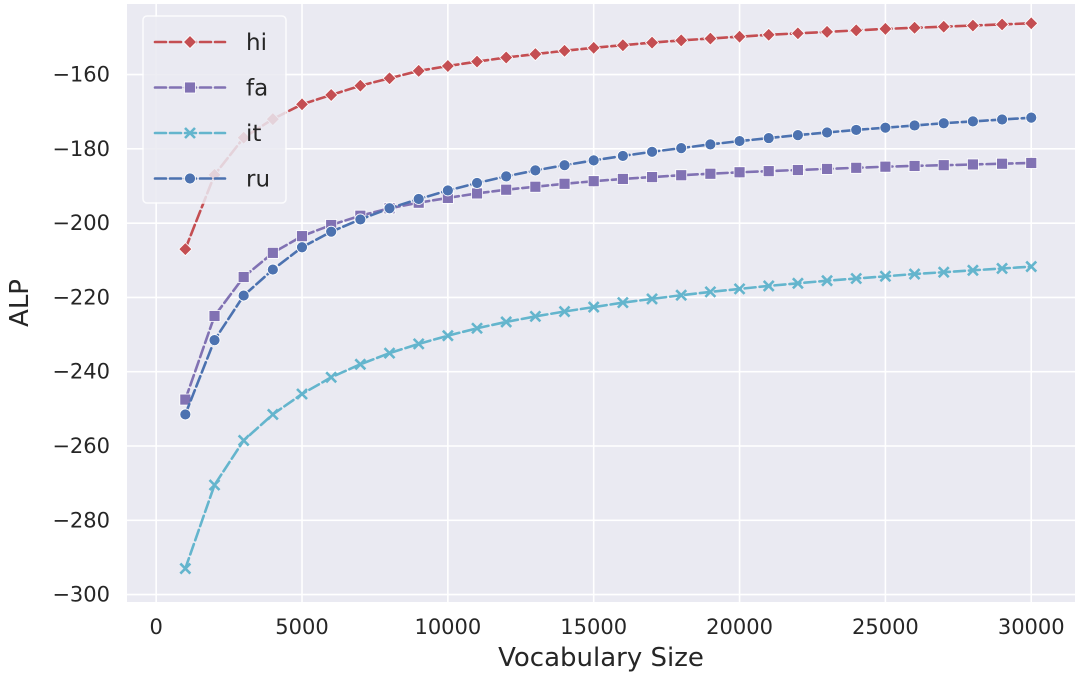  What do you see at coordinates (601, 658) in the screenshot?
I see `x-axis-label: Vocabulary Size` at bounding box center [601, 658].